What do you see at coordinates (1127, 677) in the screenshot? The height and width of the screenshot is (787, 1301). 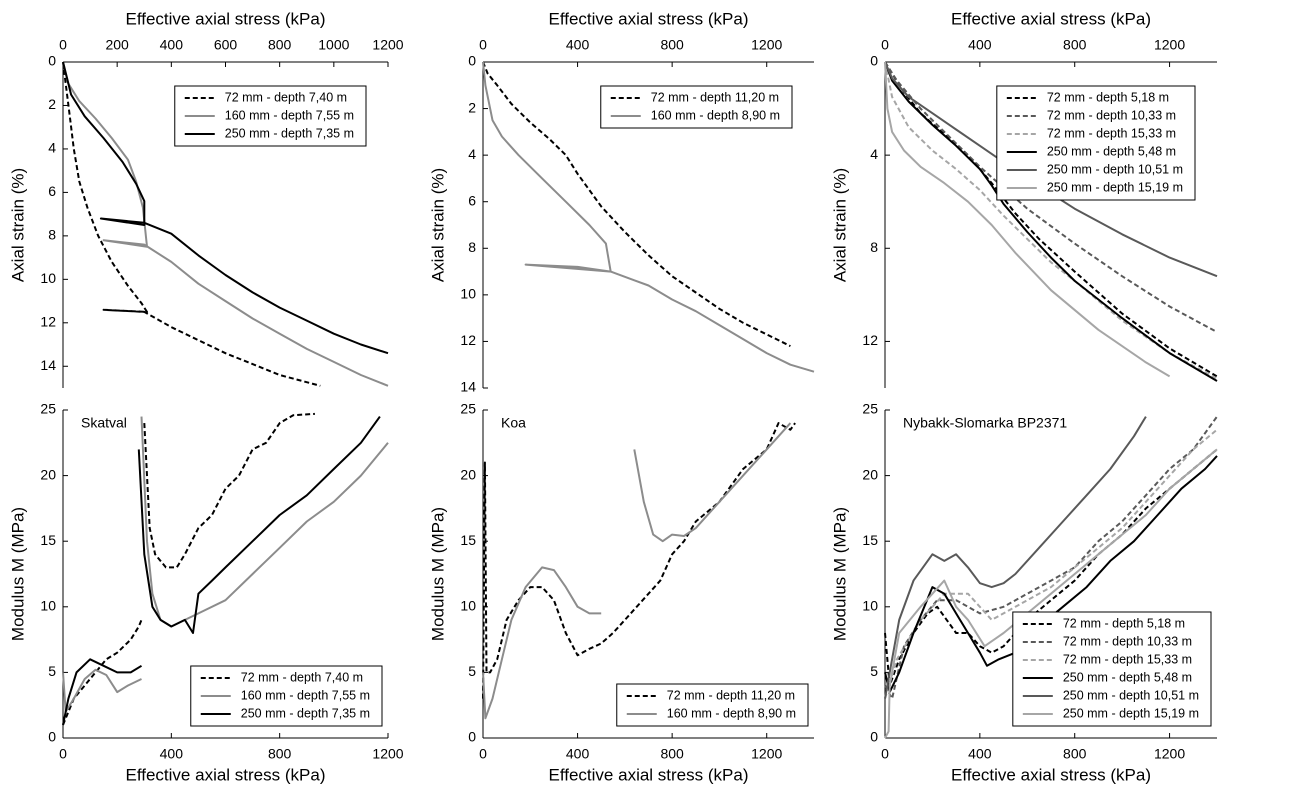 I see `legend-label: 250 mm - depth 5,48 m` at bounding box center [1127, 677].